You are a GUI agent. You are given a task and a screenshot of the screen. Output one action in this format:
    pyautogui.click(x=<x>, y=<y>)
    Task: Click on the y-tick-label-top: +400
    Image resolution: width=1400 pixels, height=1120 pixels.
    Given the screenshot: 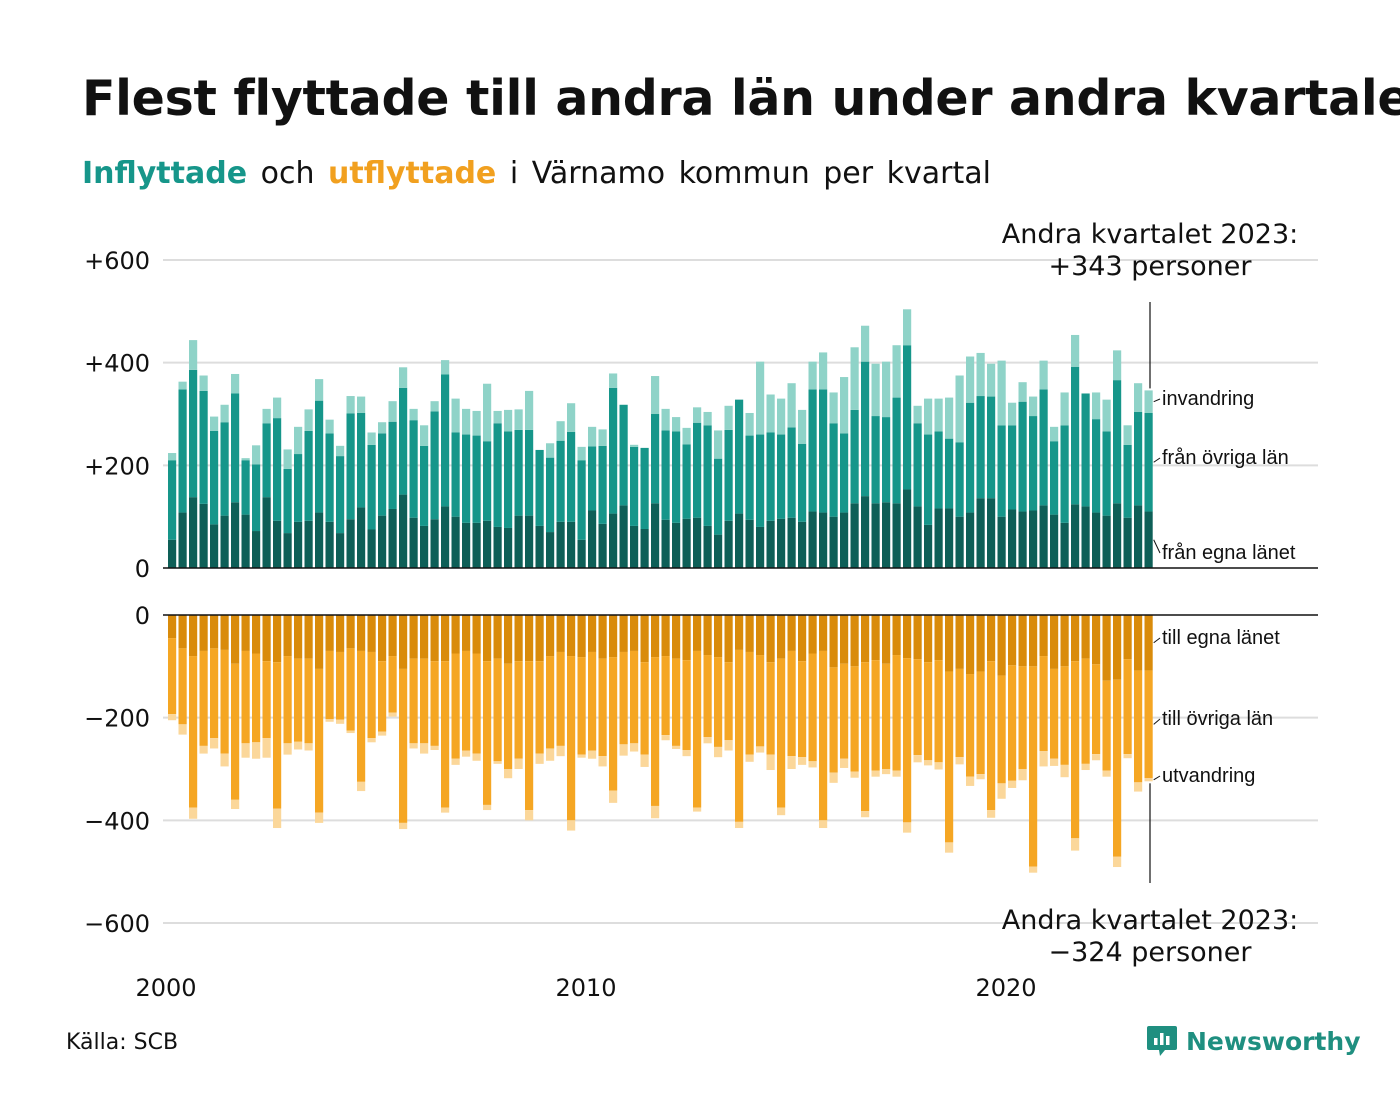 What is the action you would take?
    pyautogui.click(x=117, y=364)
    